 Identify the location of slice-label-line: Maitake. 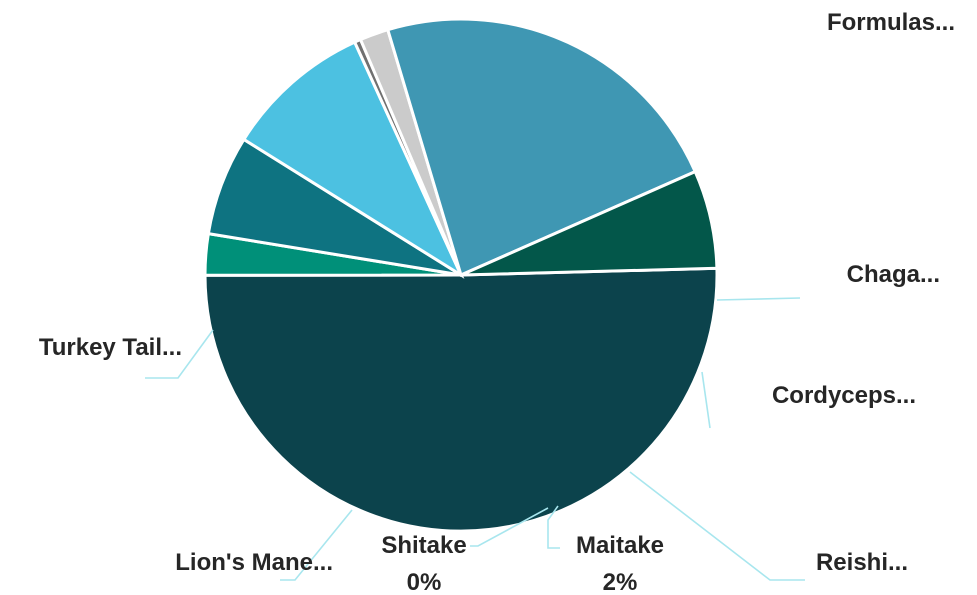
(620, 545).